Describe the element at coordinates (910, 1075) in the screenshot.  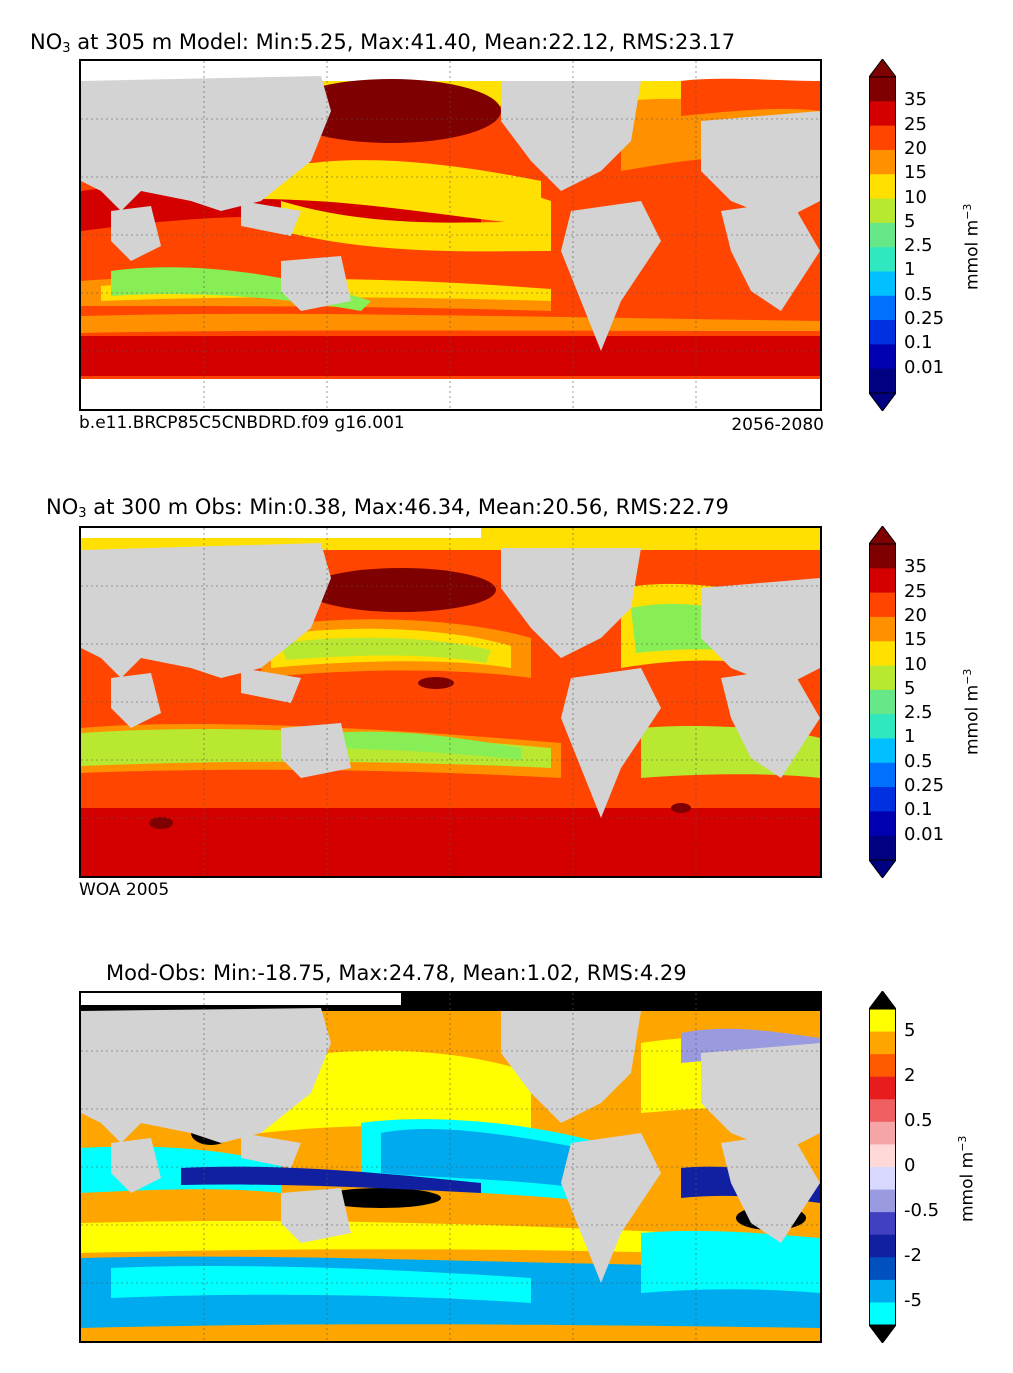
I see `colorbar-tick-label: 2` at that location.